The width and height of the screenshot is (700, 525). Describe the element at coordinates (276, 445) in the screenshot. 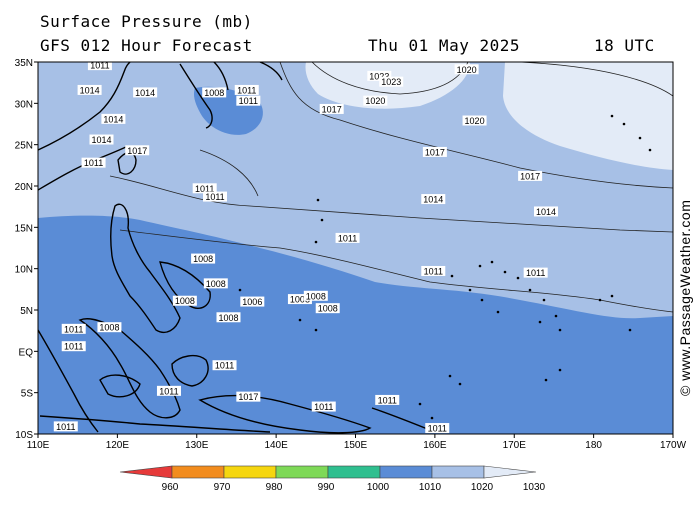

I see `lon-tick-label: 140E` at that location.